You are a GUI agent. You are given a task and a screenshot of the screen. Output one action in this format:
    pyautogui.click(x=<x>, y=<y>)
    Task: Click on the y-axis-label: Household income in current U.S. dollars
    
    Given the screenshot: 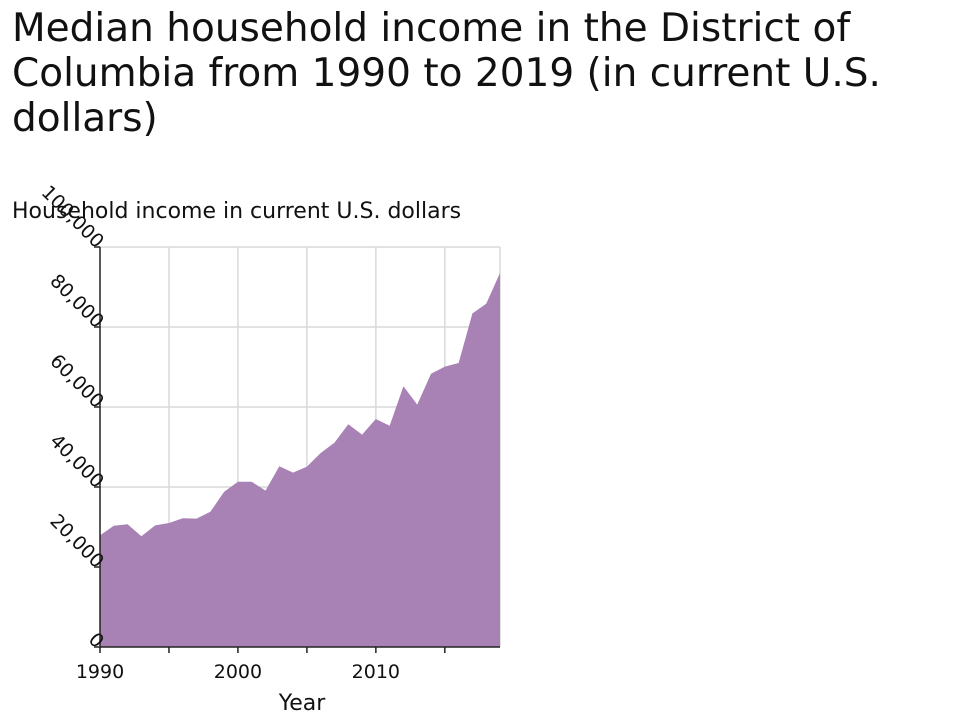 What is the action you would take?
    pyautogui.click(x=236, y=211)
    